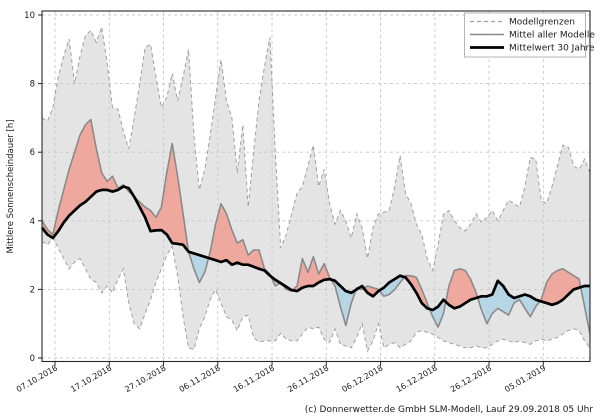 This screenshot has width=600, height=420. I want to click on x-tick-label: 05.01.2019, so click(525, 378).